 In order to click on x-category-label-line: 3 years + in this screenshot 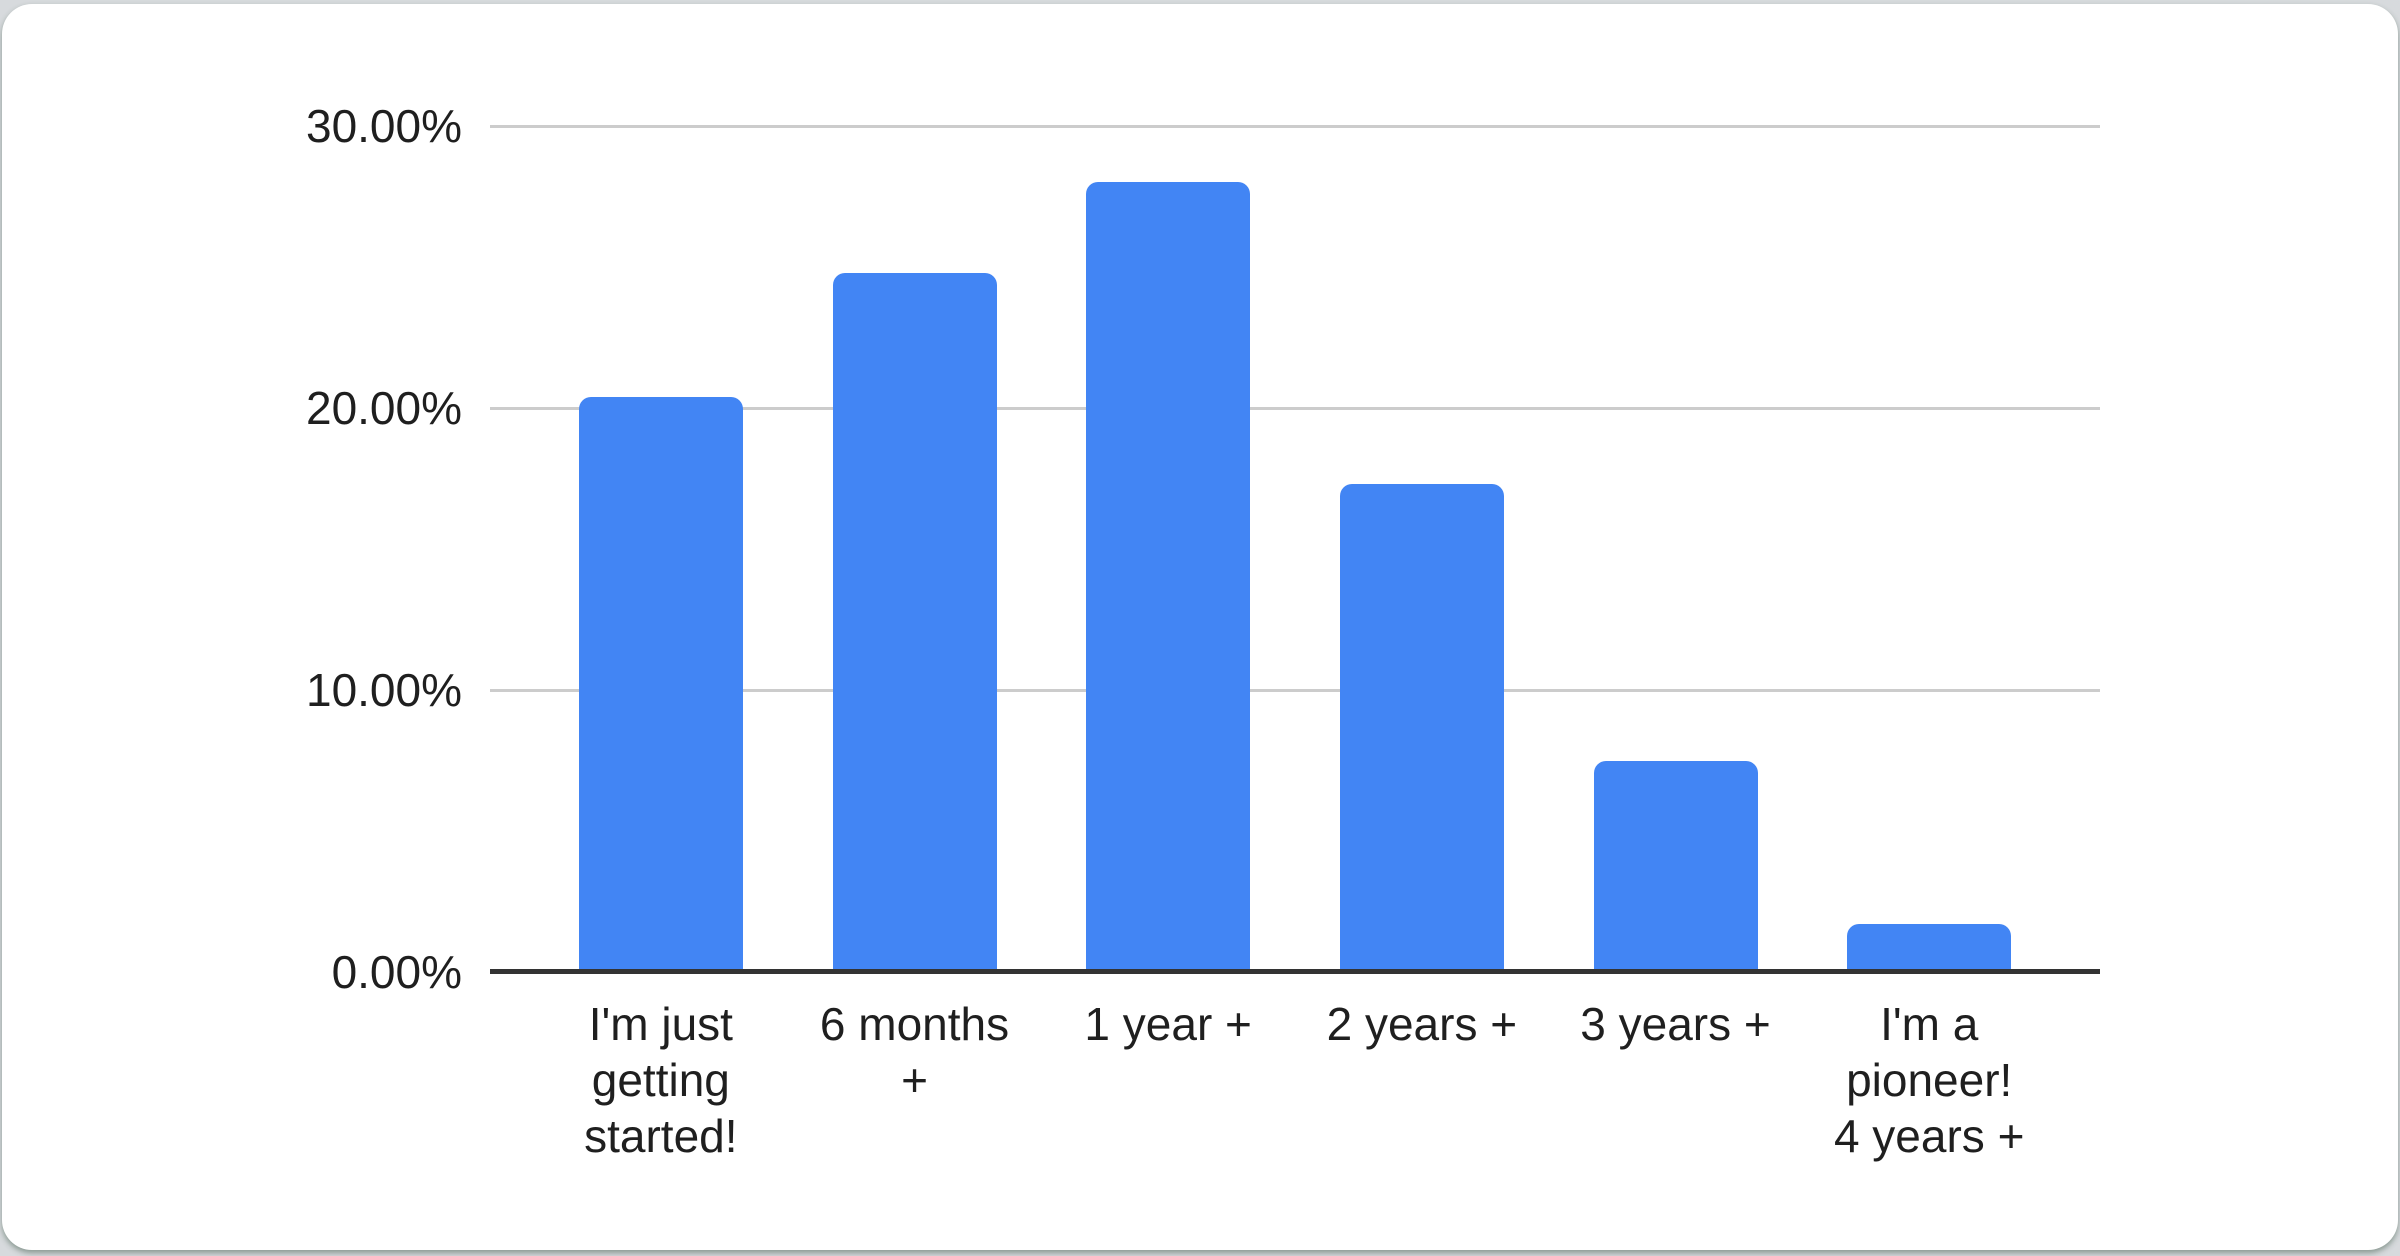, I will do `click(1675, 1024)`.